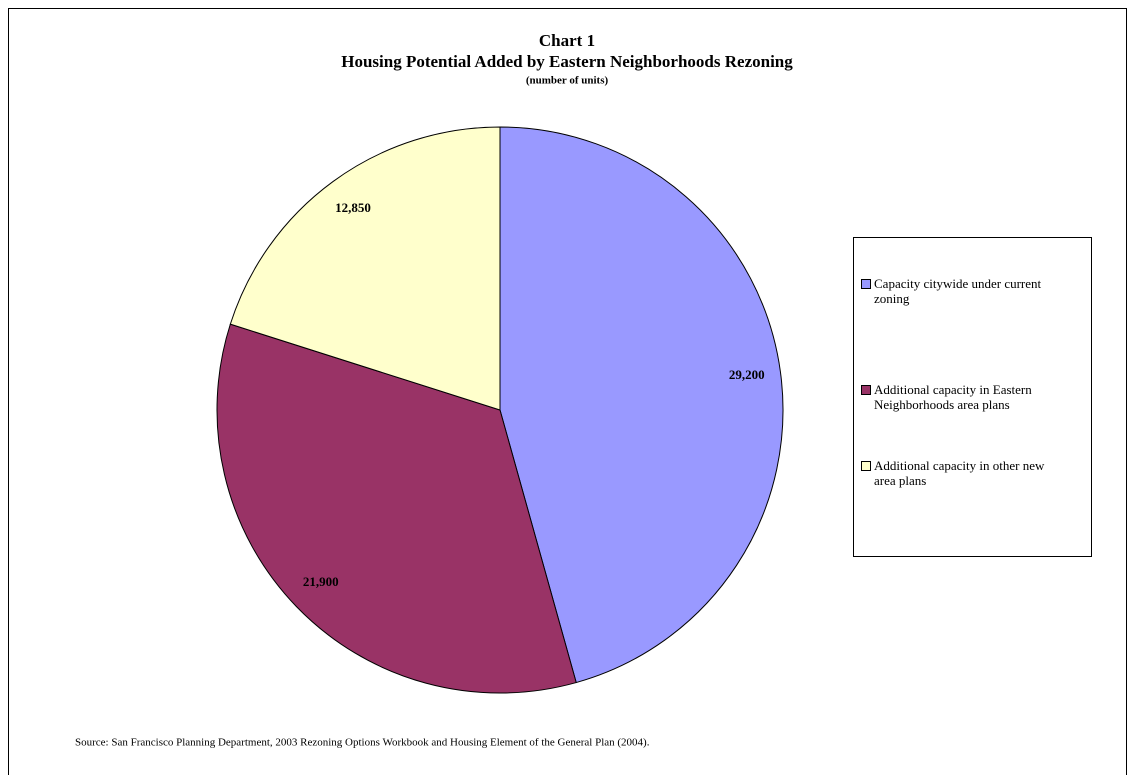 This screenshot has width=1135, height=775. Describe the element at coordinates (353, 207) in the screenshot. I see `data-label: 12,850` at that location.